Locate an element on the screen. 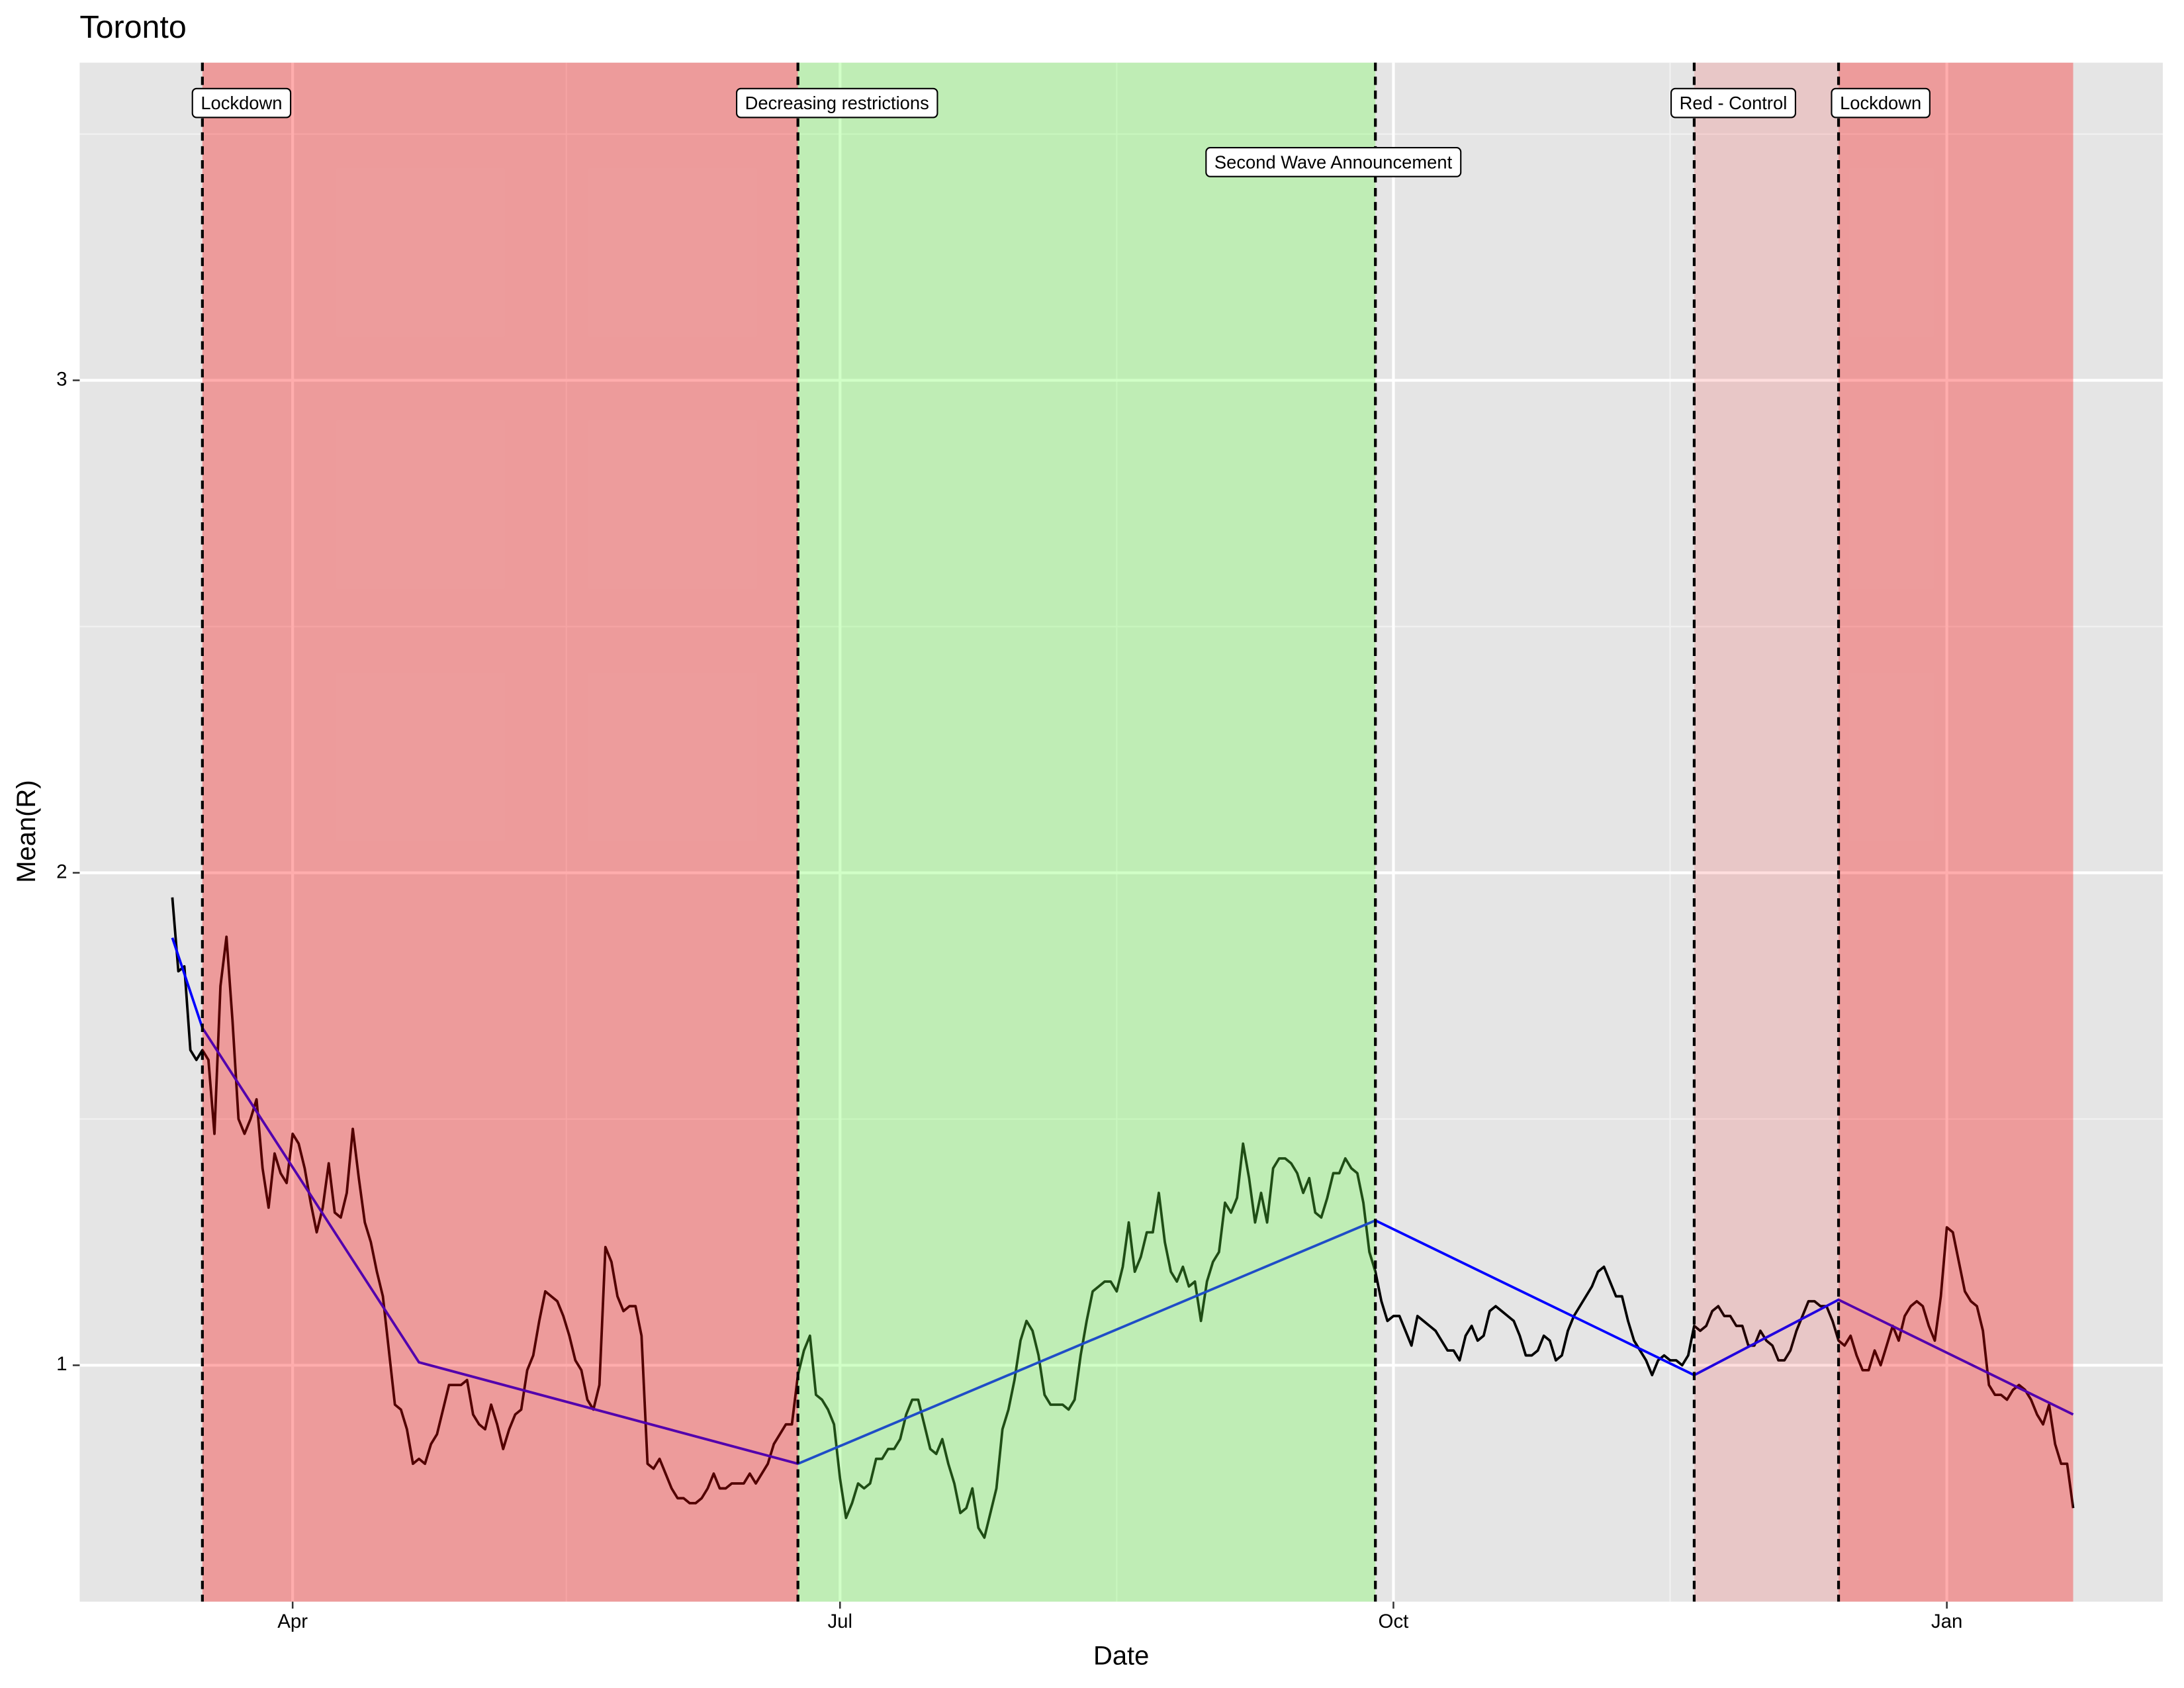 This screenshot has height=1688, width=2184. x-axis-label: Date is located at coordinates (1121, 1655).